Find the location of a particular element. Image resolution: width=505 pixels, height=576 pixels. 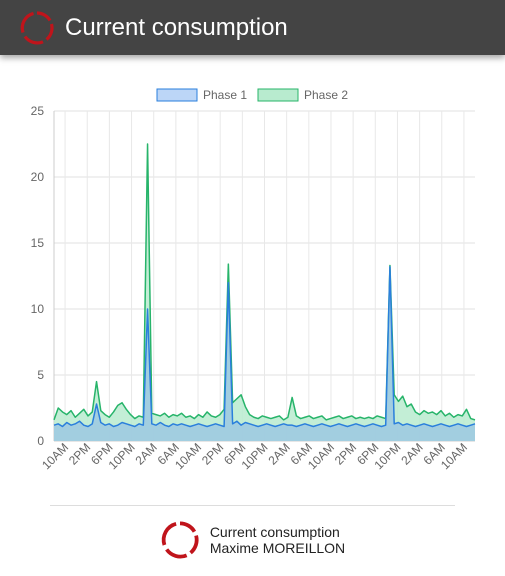

y-tick-label: 5 is located at coordinates (40, 375).